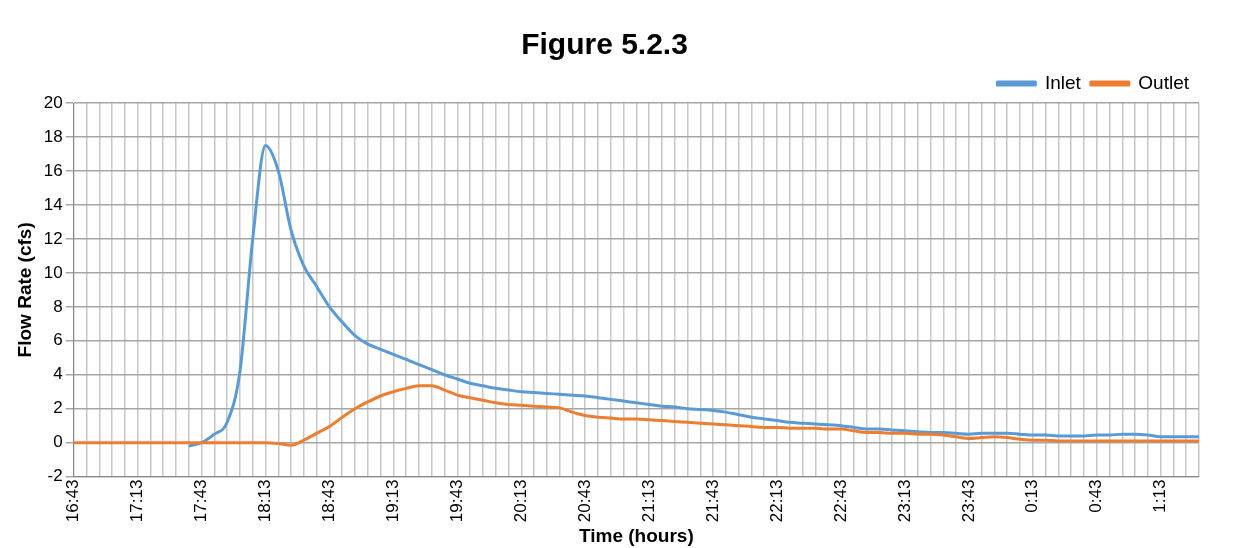 Image resolution: width=1259 pixels, height=548 pixels. What do you see at coordinates (201, 501) in the screenshot?
I see `x-tick-label: 17:43` at bounding box center [201, 501].